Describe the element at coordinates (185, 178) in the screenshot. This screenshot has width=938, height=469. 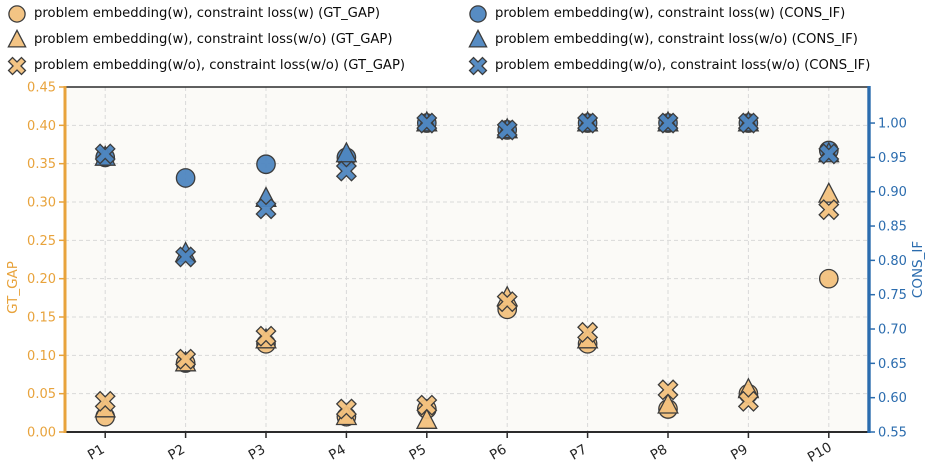
I see `point-circle-right-P2` at that location.